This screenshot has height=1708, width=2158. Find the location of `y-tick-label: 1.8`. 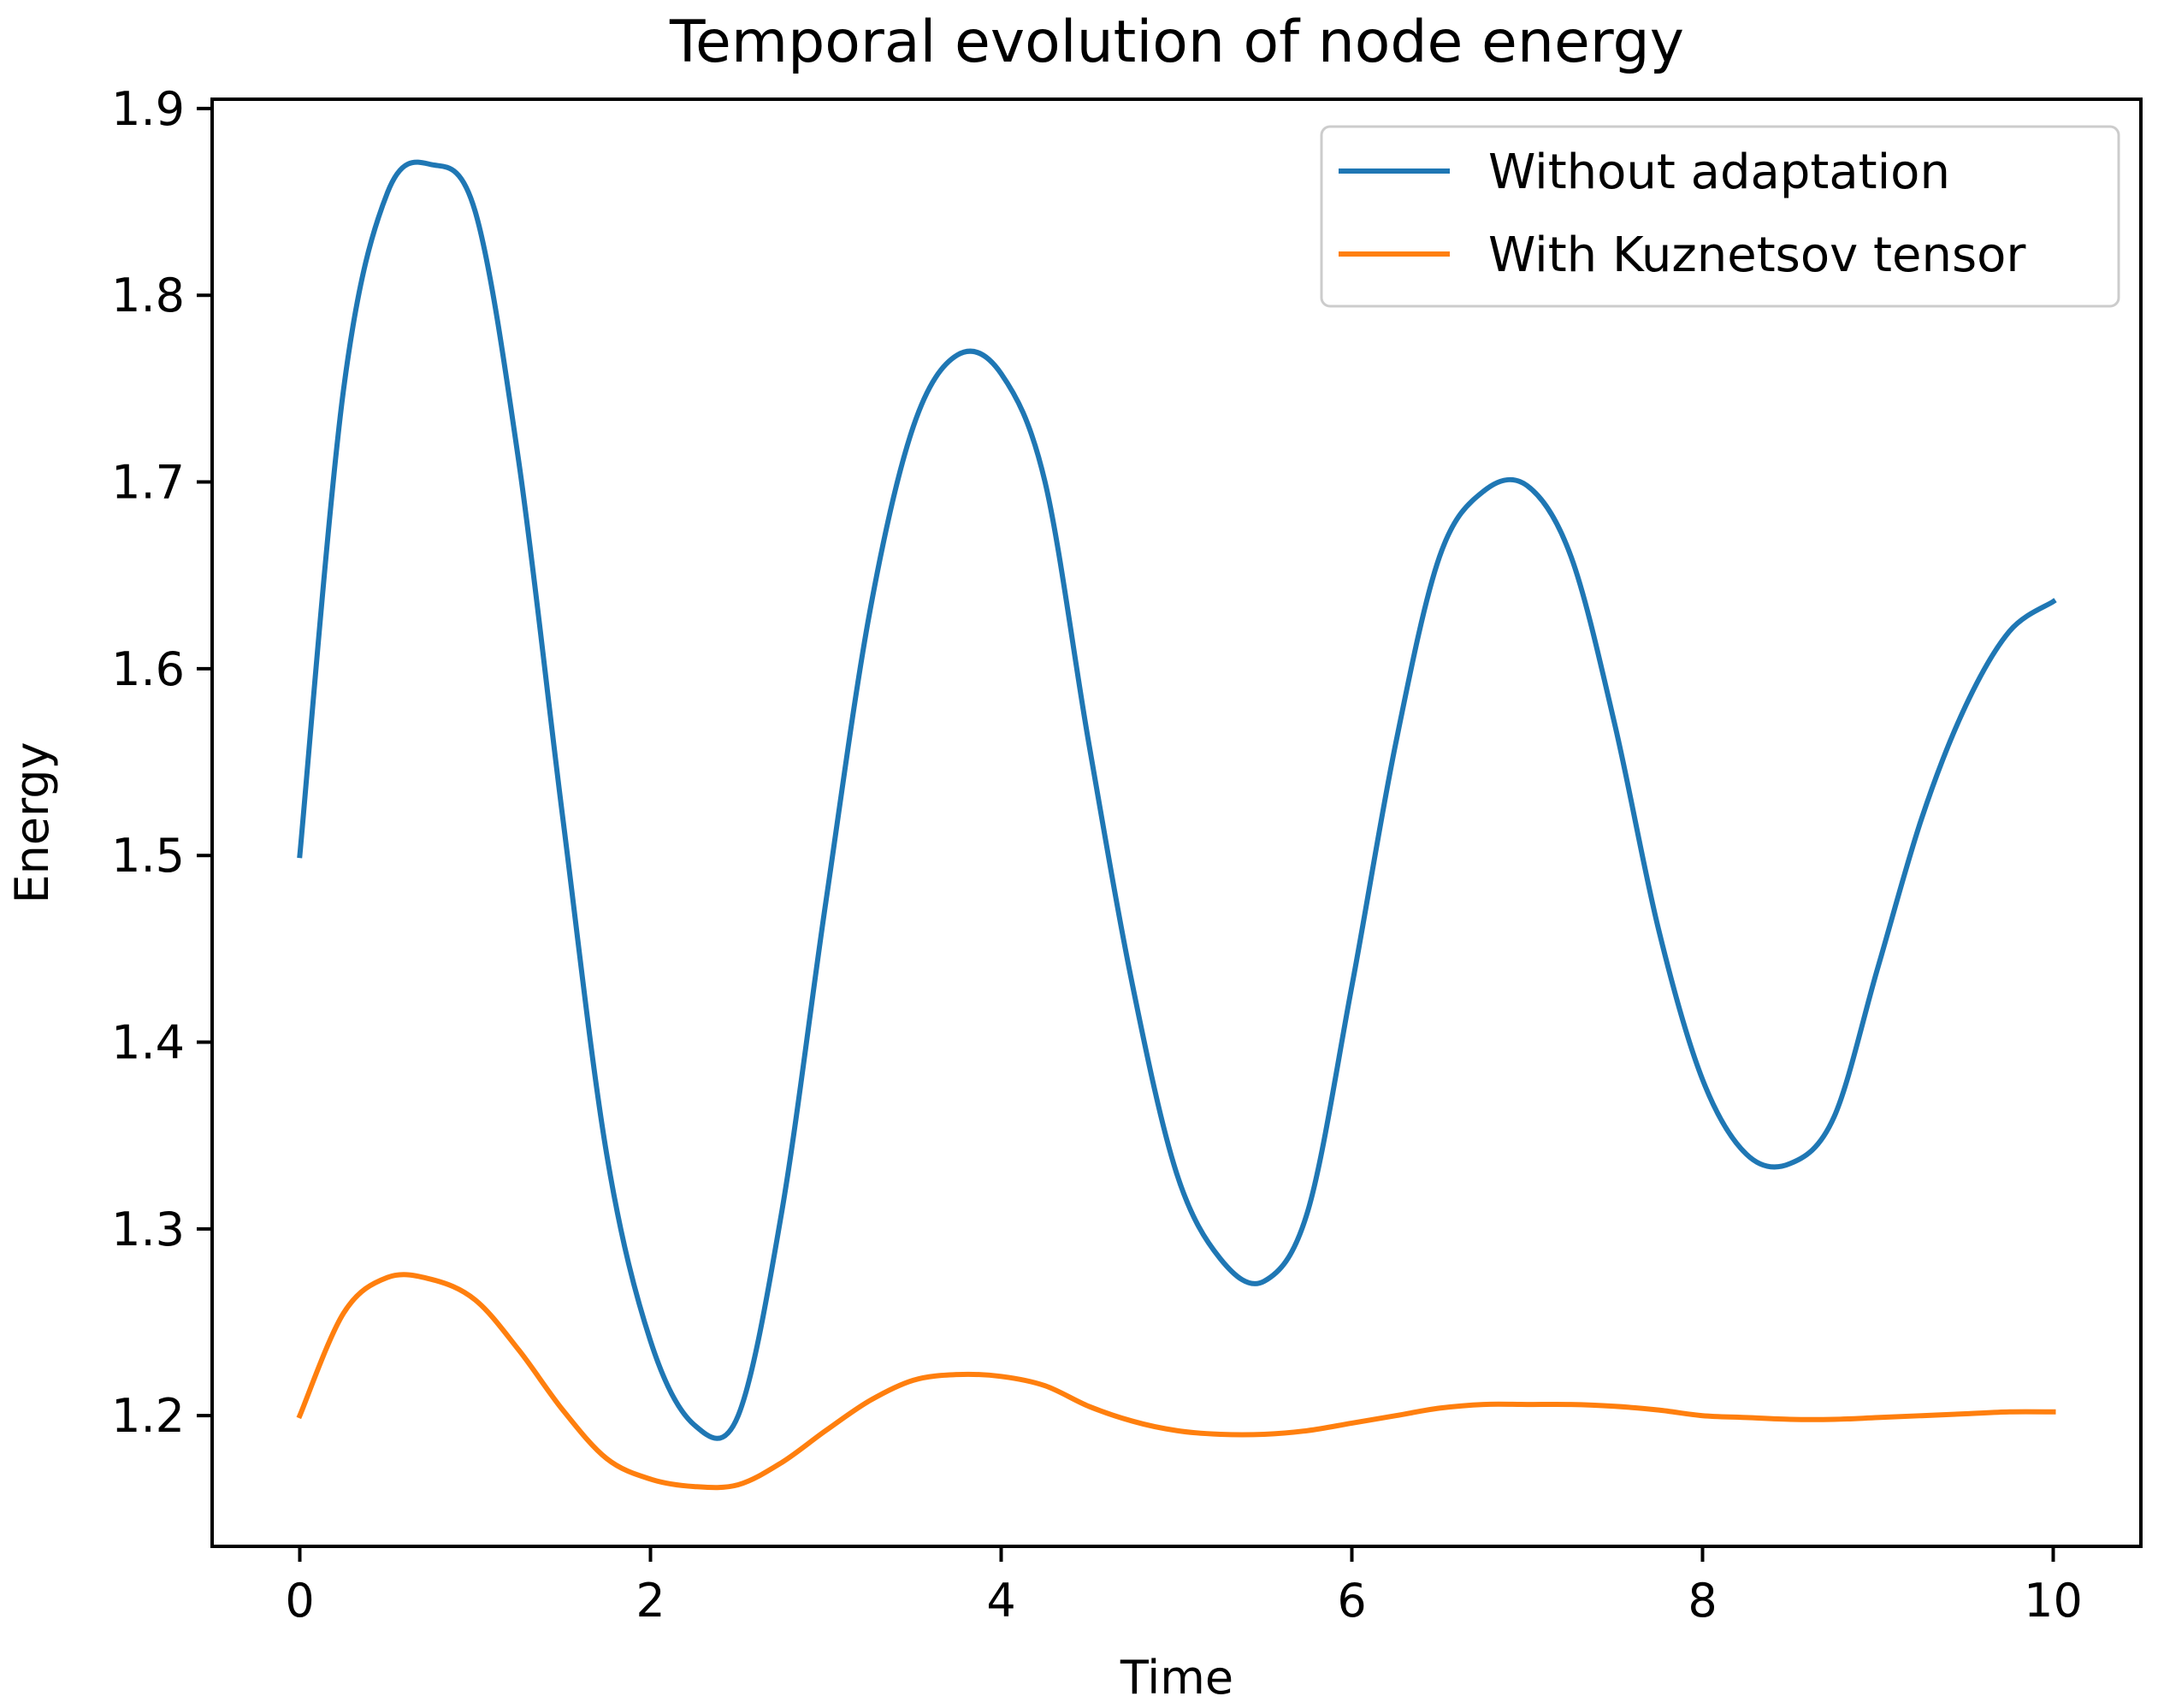

y-tick-label: 1.8 is located at coordinates (148, 295).